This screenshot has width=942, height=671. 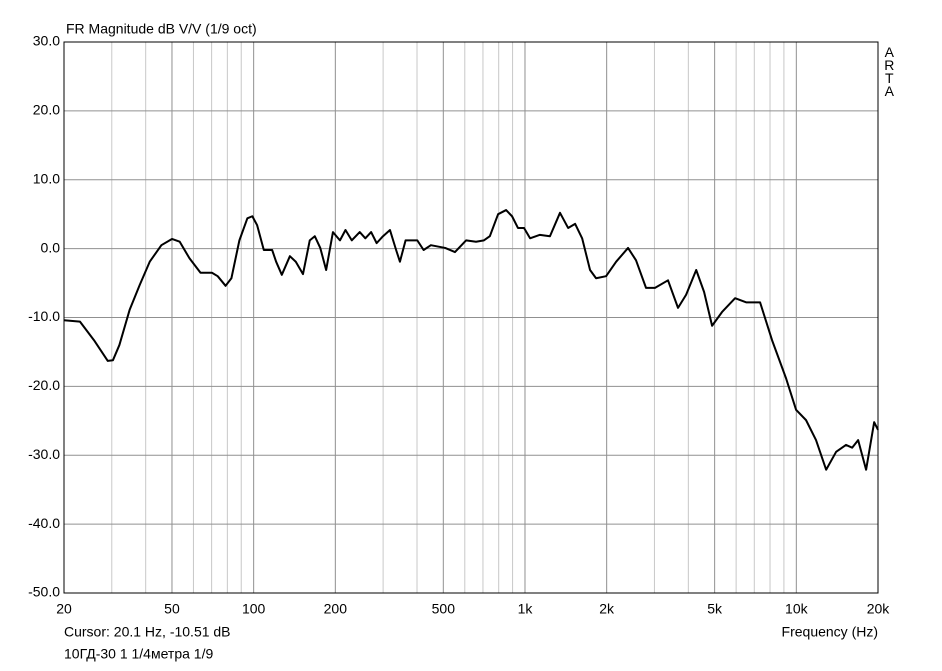 I want to click on y-tick-label: -20.0, so click(x=44, y=385).